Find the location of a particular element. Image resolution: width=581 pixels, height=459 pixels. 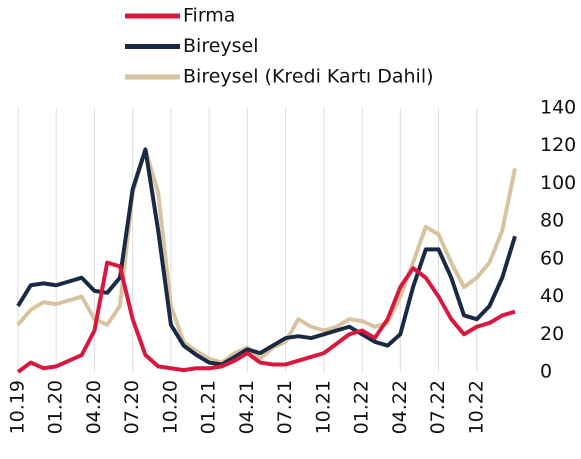

y-tick-label: 120 is located at coordinates (558, 145).